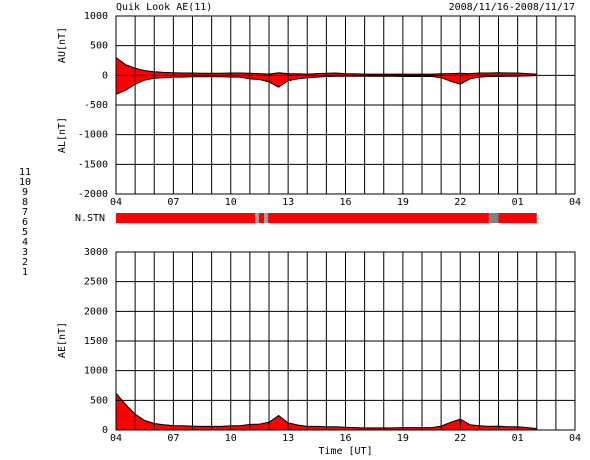 Image resolution: width=590 pixels, height=460 pixels. I want to click on station-number: 6, so click(25, 222).